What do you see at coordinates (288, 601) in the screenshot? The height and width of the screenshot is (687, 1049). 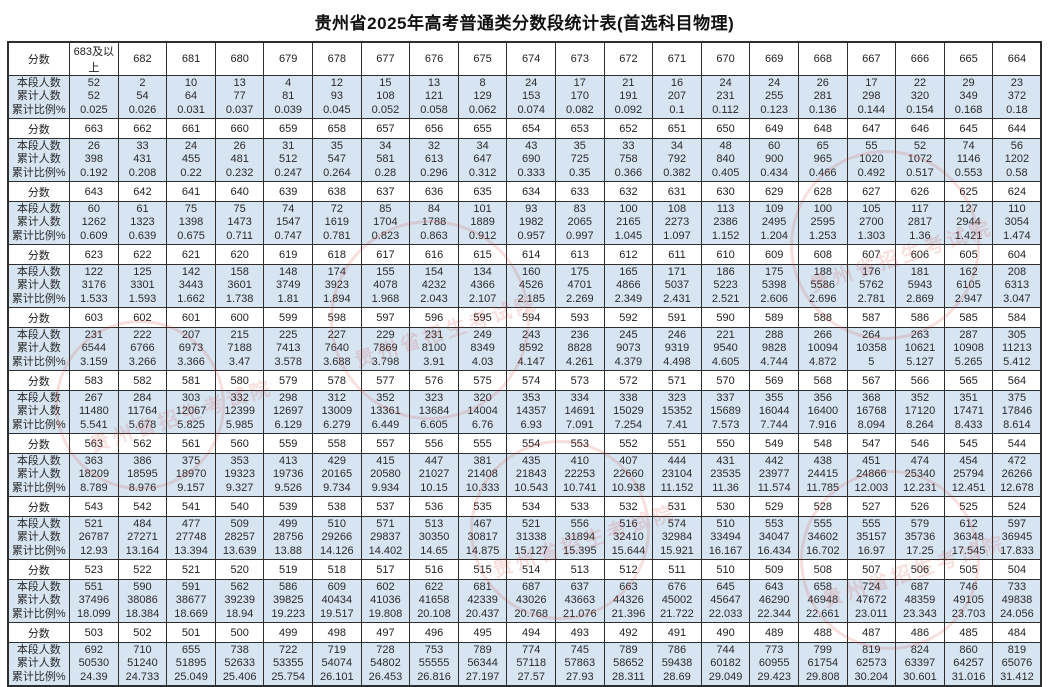 I see `stat-cell: 586 39825 19.223` at bounding box center [288, 601].